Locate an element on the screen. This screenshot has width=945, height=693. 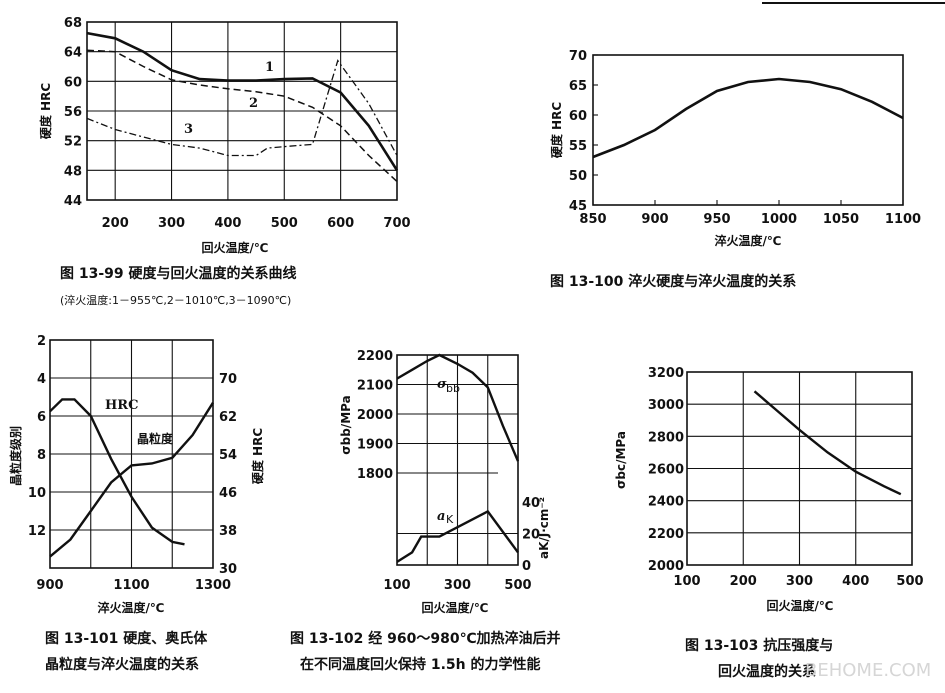
fig100-xtick-label: 850 is located at coordinates (592, 219).